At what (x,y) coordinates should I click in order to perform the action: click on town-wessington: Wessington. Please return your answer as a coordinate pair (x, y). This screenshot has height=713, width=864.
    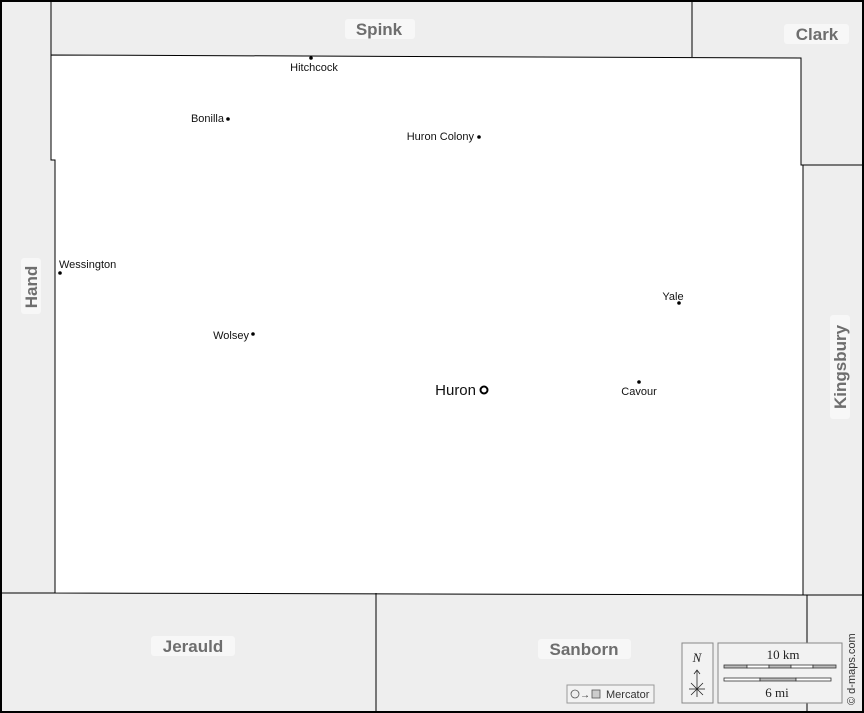
    Looking at the image, I should click on (87, 267).